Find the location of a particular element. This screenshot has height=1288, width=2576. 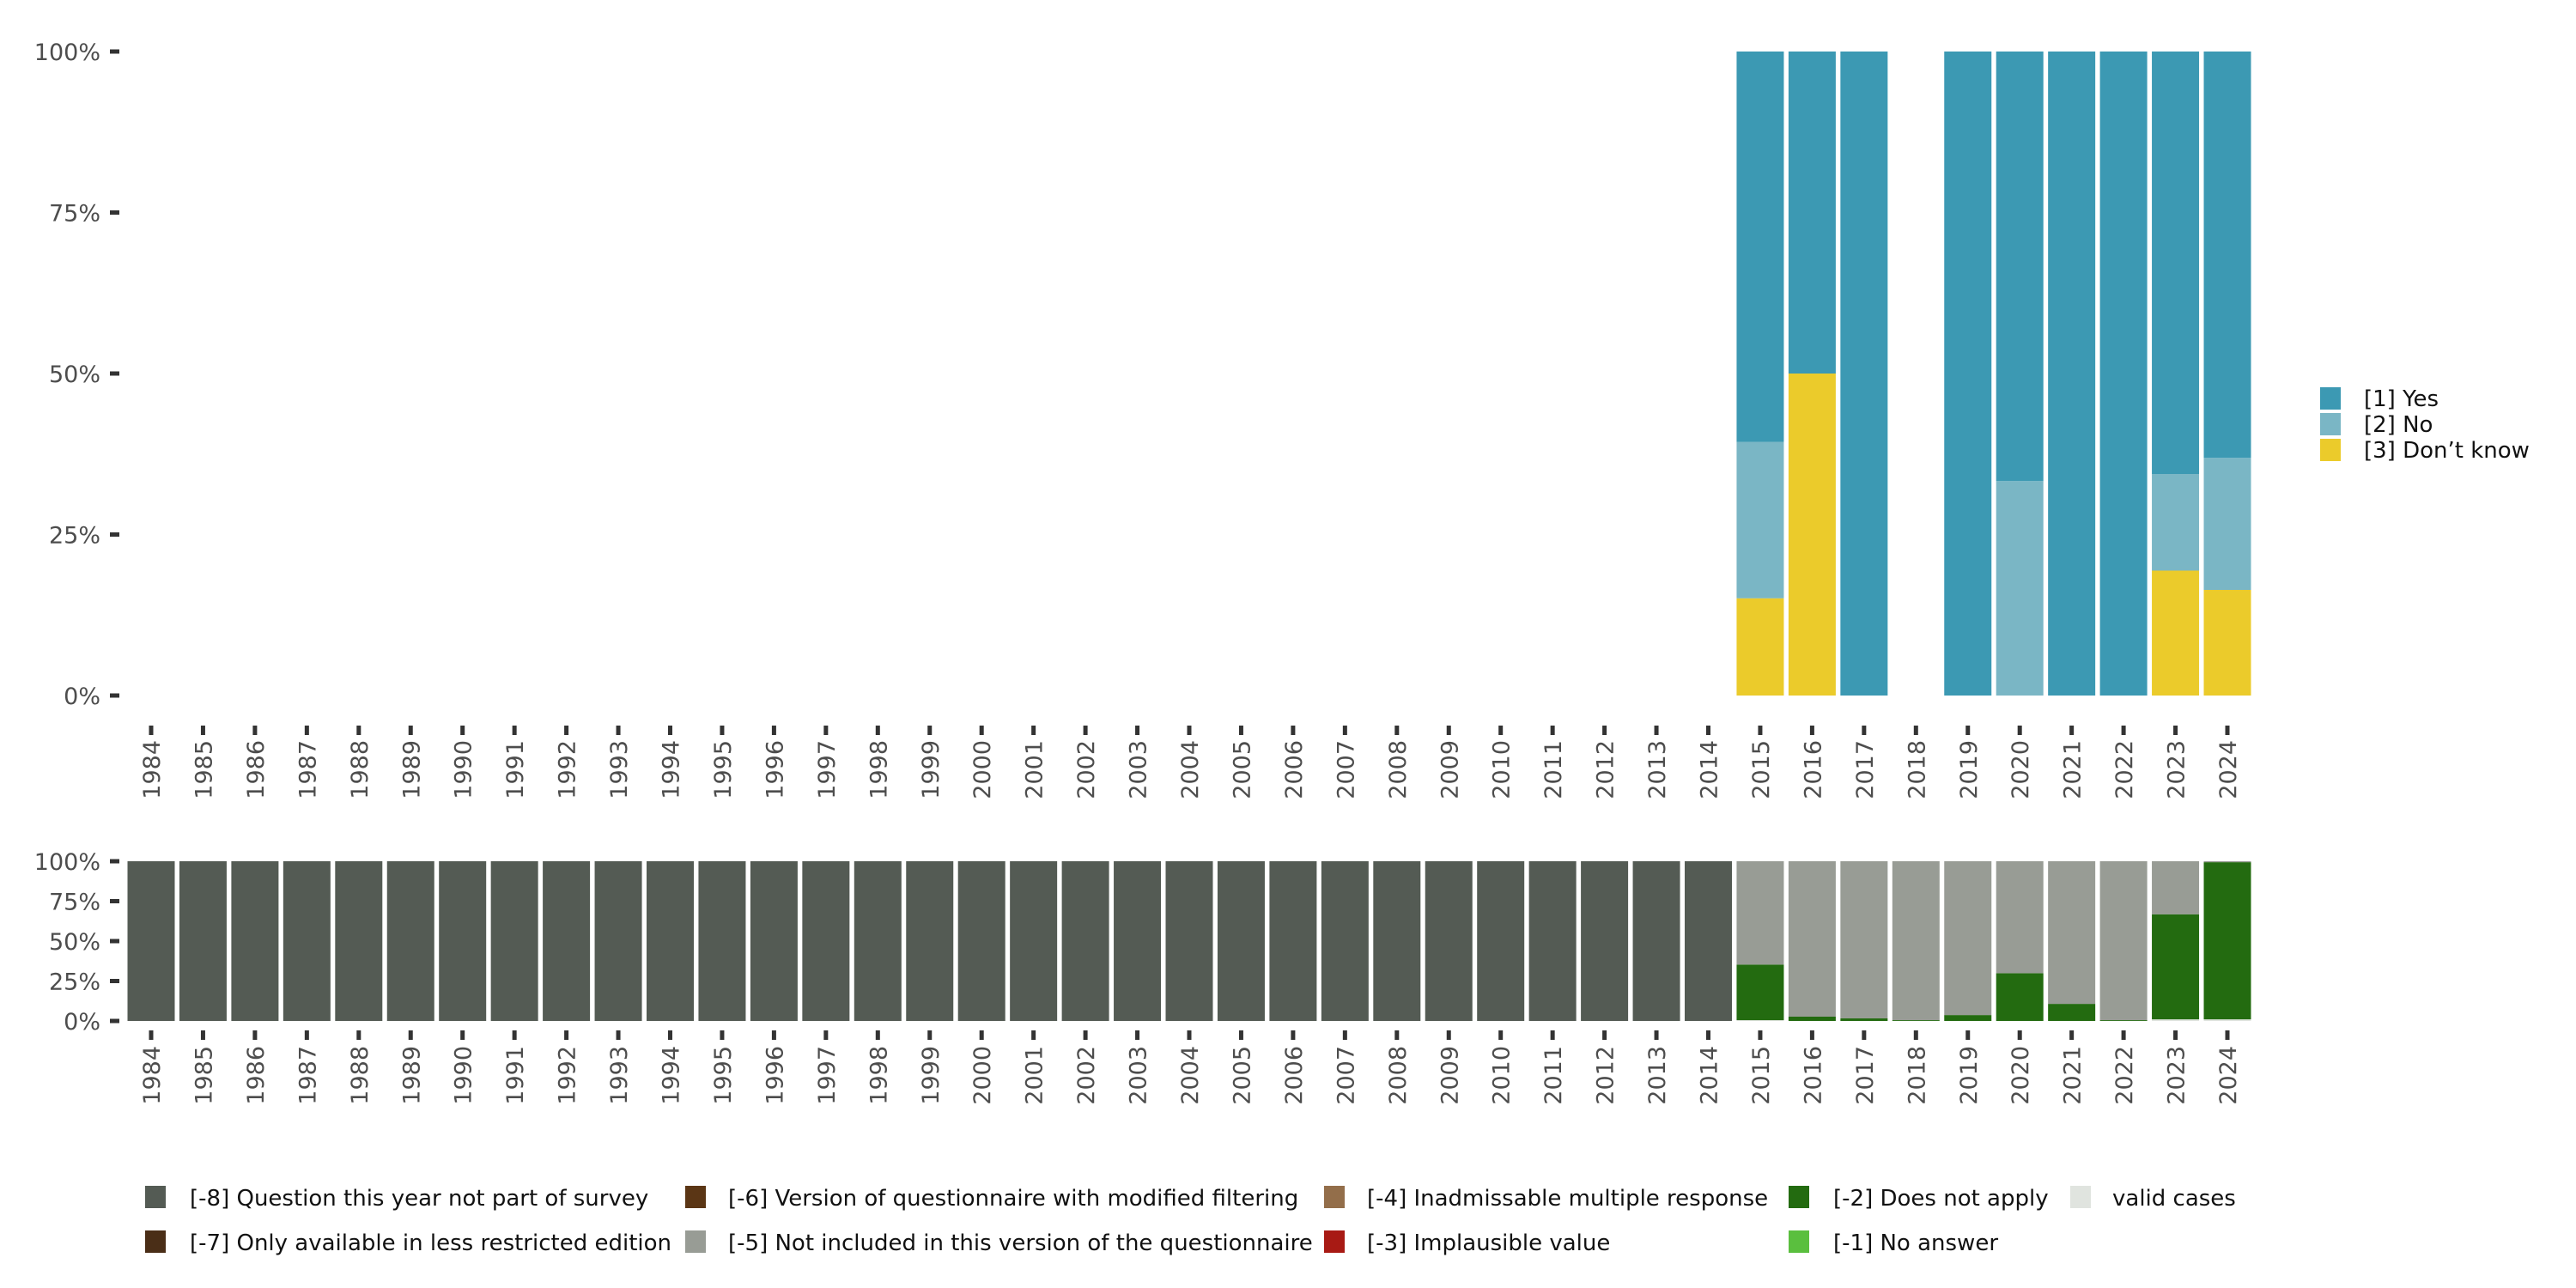

x-tick-label: 2014 is located at coordinates (1710, 1075).